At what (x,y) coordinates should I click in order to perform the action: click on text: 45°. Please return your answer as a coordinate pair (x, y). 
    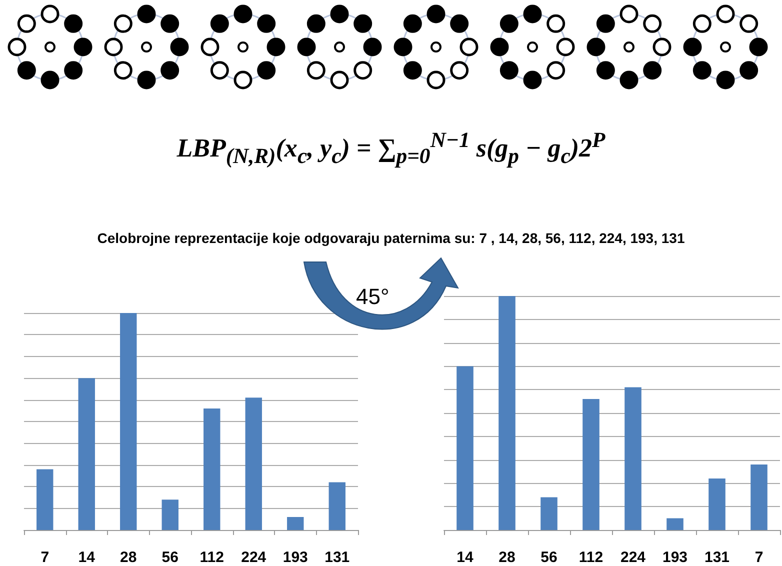
    Looking at the image, I should click on (373, 297).